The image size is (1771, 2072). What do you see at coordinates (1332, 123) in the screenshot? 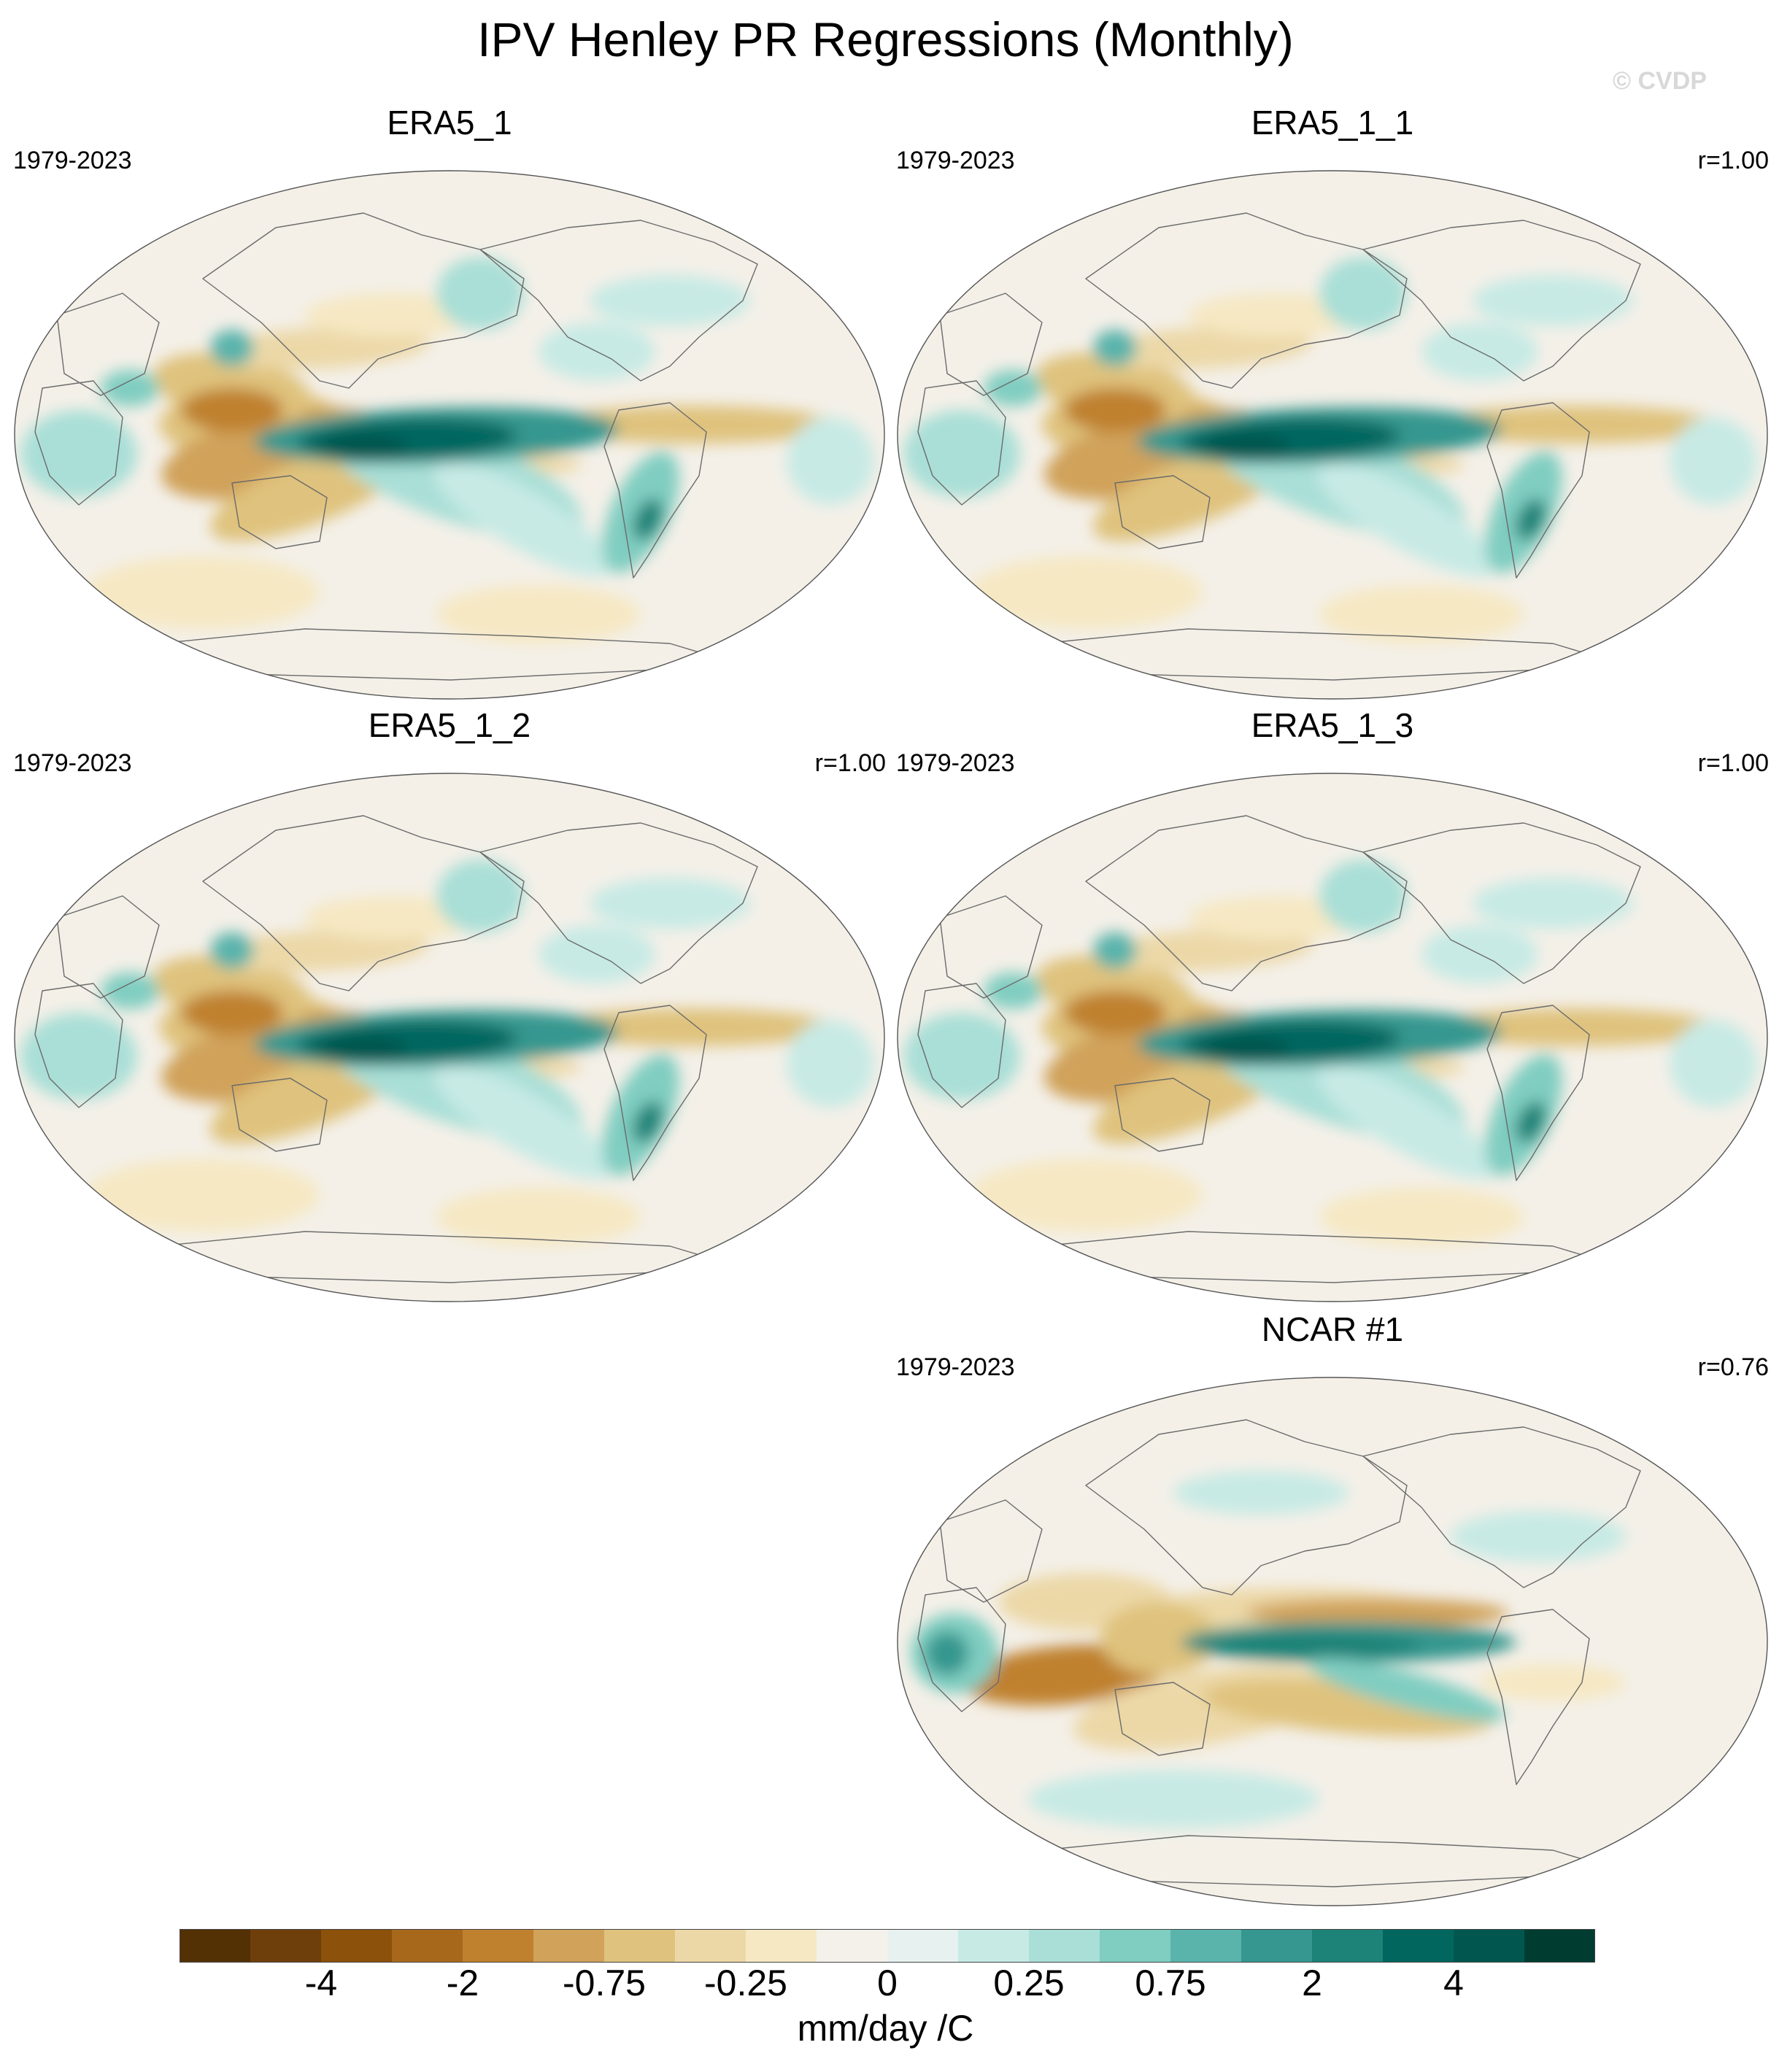
I see `panel-title: ERA5_1_1` at bounding box center [1332, 123].